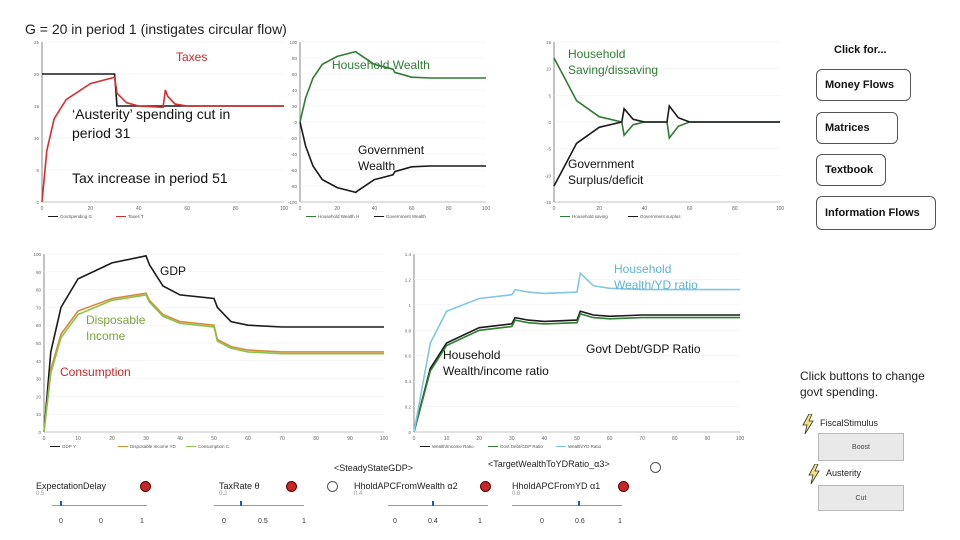 This screenshot has width=960, height=540. What do you see at coordinates (861, 447) in the screenshot?
I see `boost-button: Boost` at bounding box center [861, 447].